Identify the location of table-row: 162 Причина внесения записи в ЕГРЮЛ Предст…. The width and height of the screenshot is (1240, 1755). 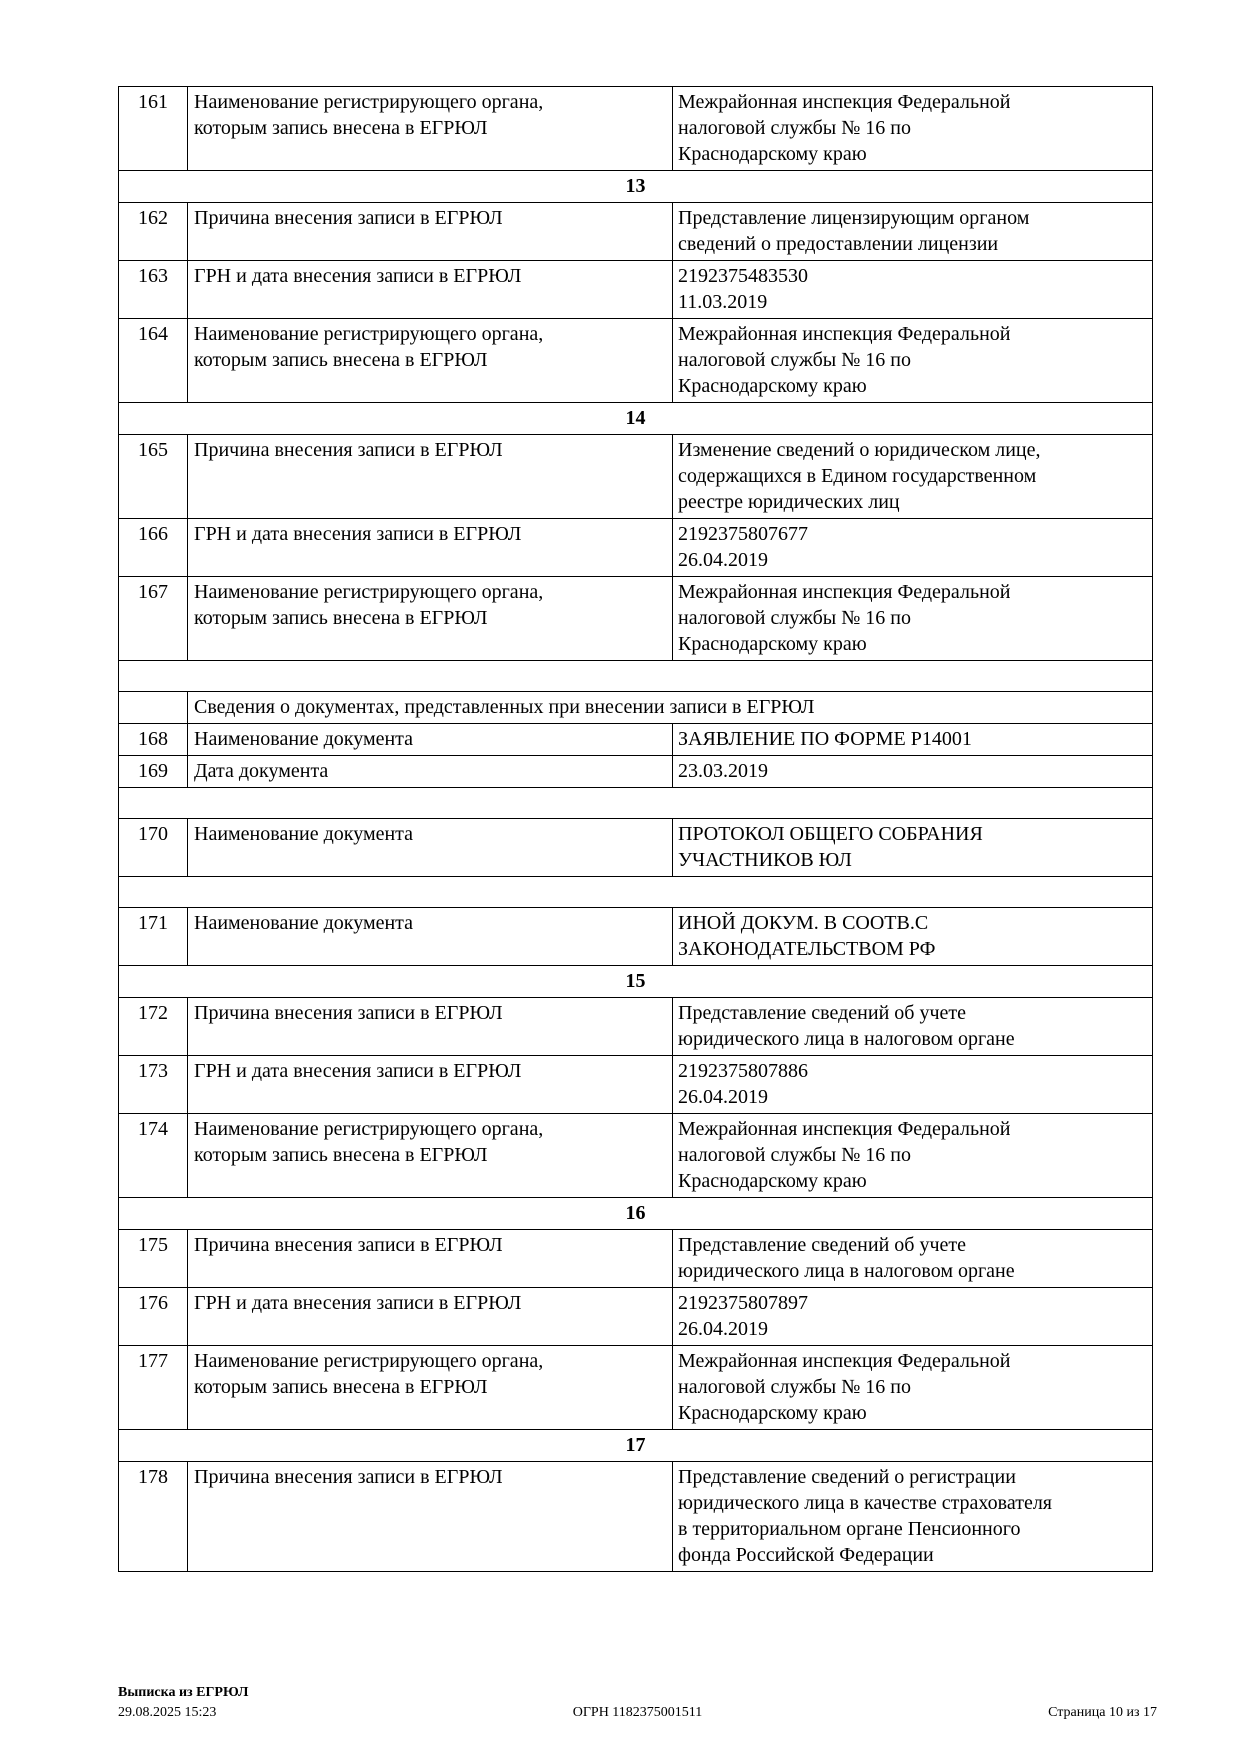
(635, 231).